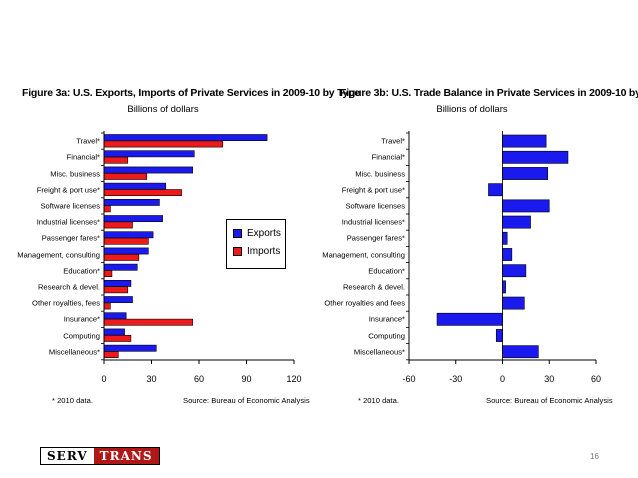 The width and height of the screenshot is (638, 478). I want to click on bar-imports-financial, so click(116, 160).